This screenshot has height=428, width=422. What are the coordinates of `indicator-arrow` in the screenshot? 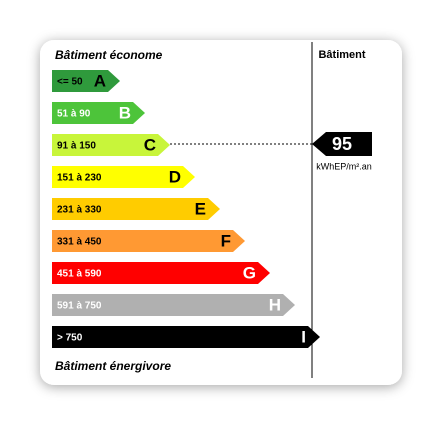 It's located at (342, 144).